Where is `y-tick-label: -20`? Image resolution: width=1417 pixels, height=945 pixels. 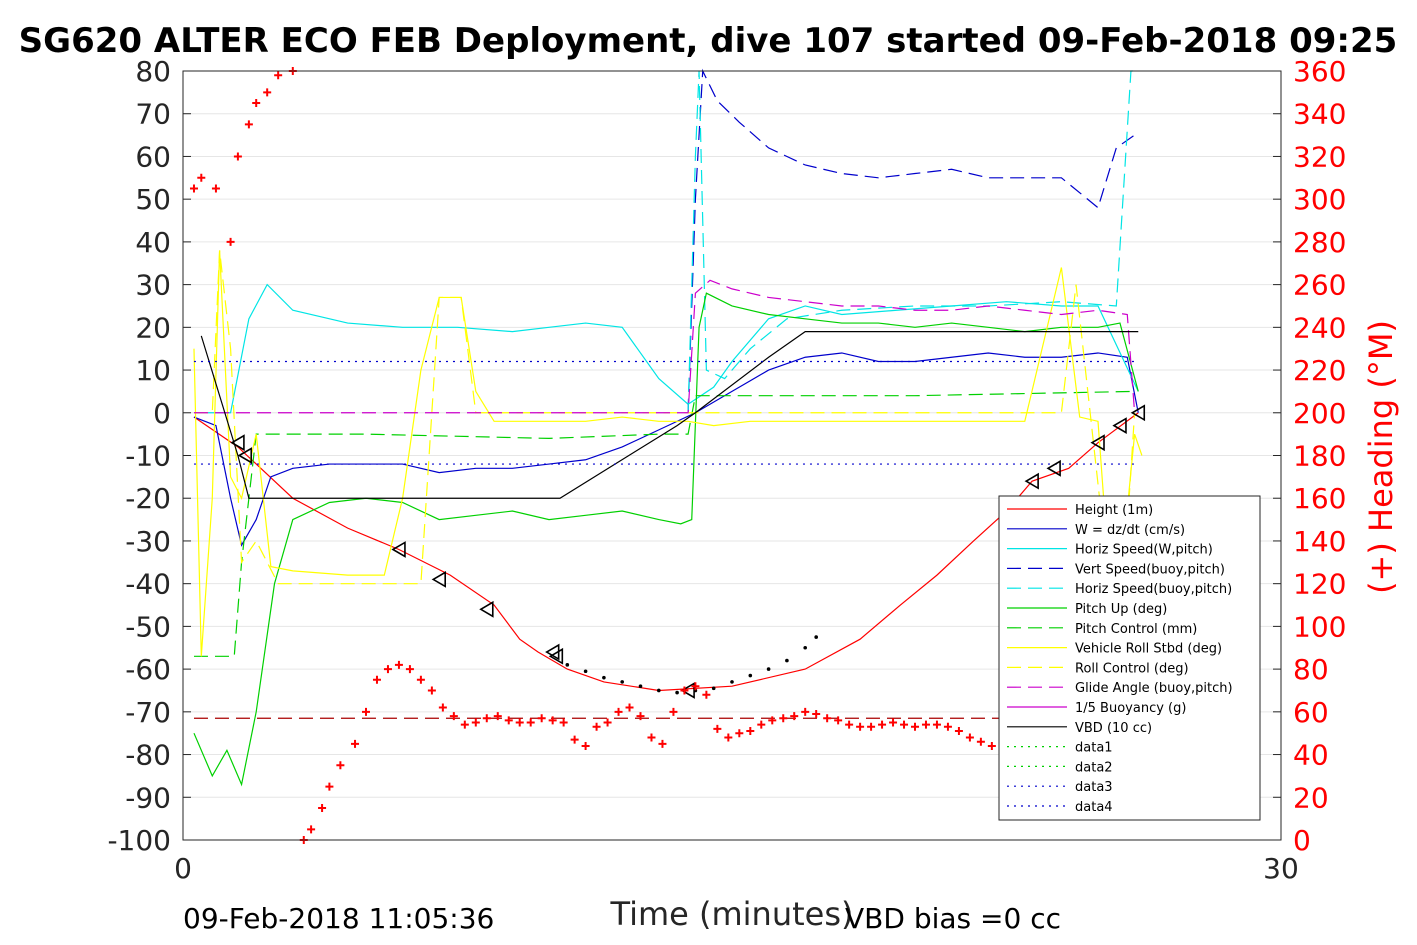 y-tick-label: -20 is located at coordinates (148, 498).